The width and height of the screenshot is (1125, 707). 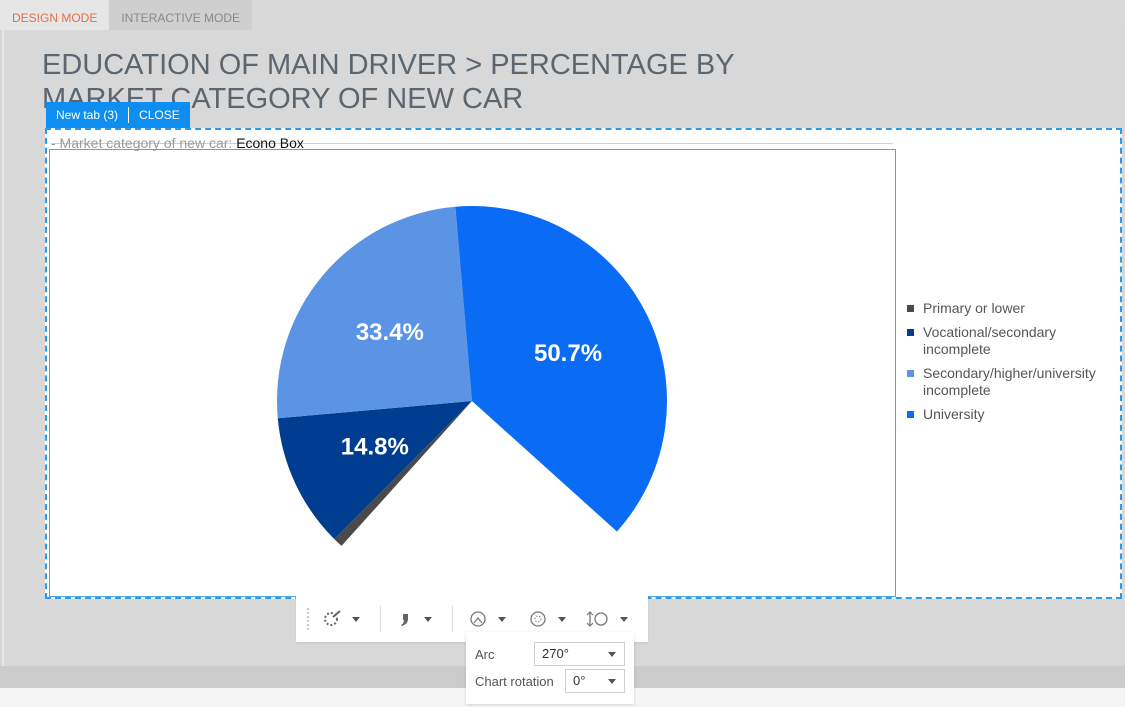 I want to click on filter-label: - Market category of new car: Econo Box, so click(x=177, y=143).